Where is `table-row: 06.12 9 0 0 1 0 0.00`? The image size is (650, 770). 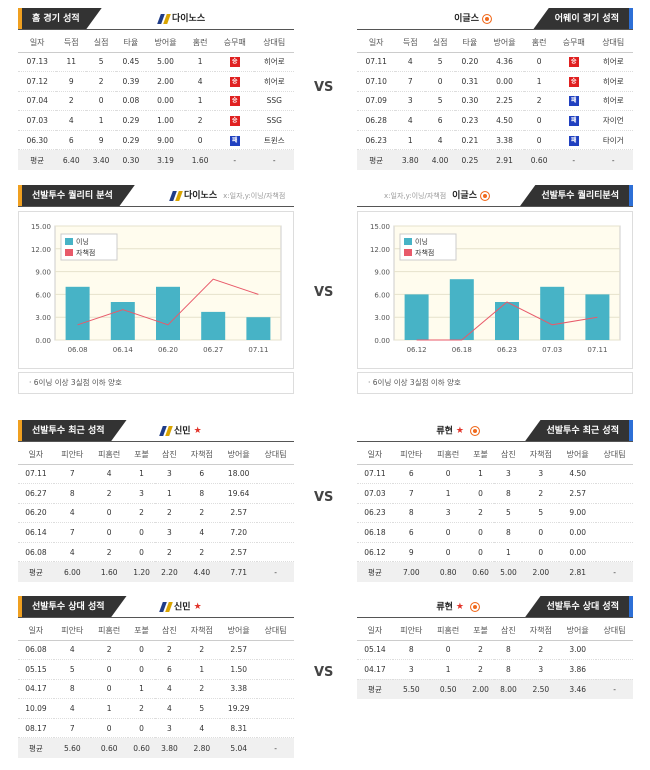
table-row: 06.12 9 0 0 1 0 0.00 is located at coordinates (495, 552).